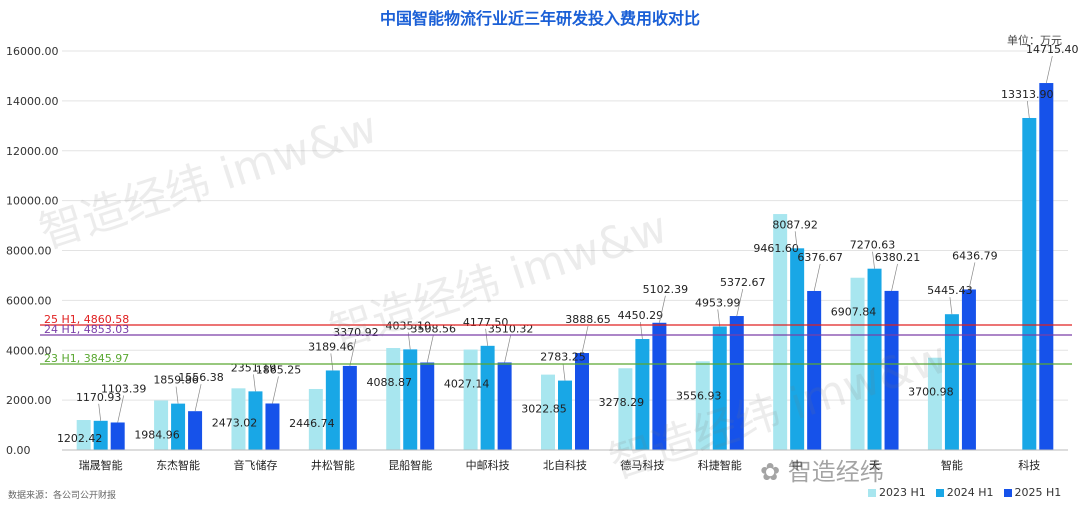 The width and height of the screenshot is (1080, 508). Describe the element at coordinates (331, 346) in the screenshot. I see `data-label: 3189.46` at that location.